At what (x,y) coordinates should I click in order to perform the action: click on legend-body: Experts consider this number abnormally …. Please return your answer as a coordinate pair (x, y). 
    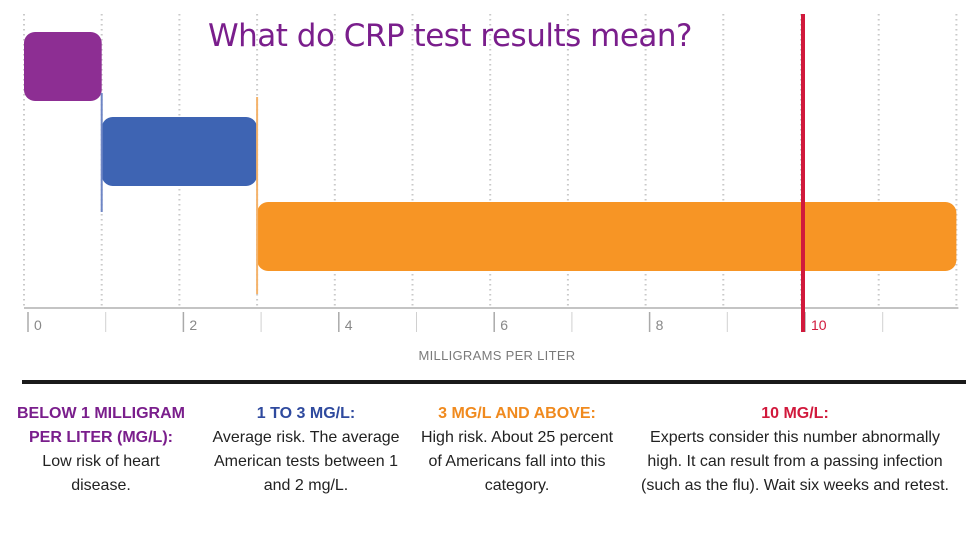
    Looking at the image, I should click on (795, 461).